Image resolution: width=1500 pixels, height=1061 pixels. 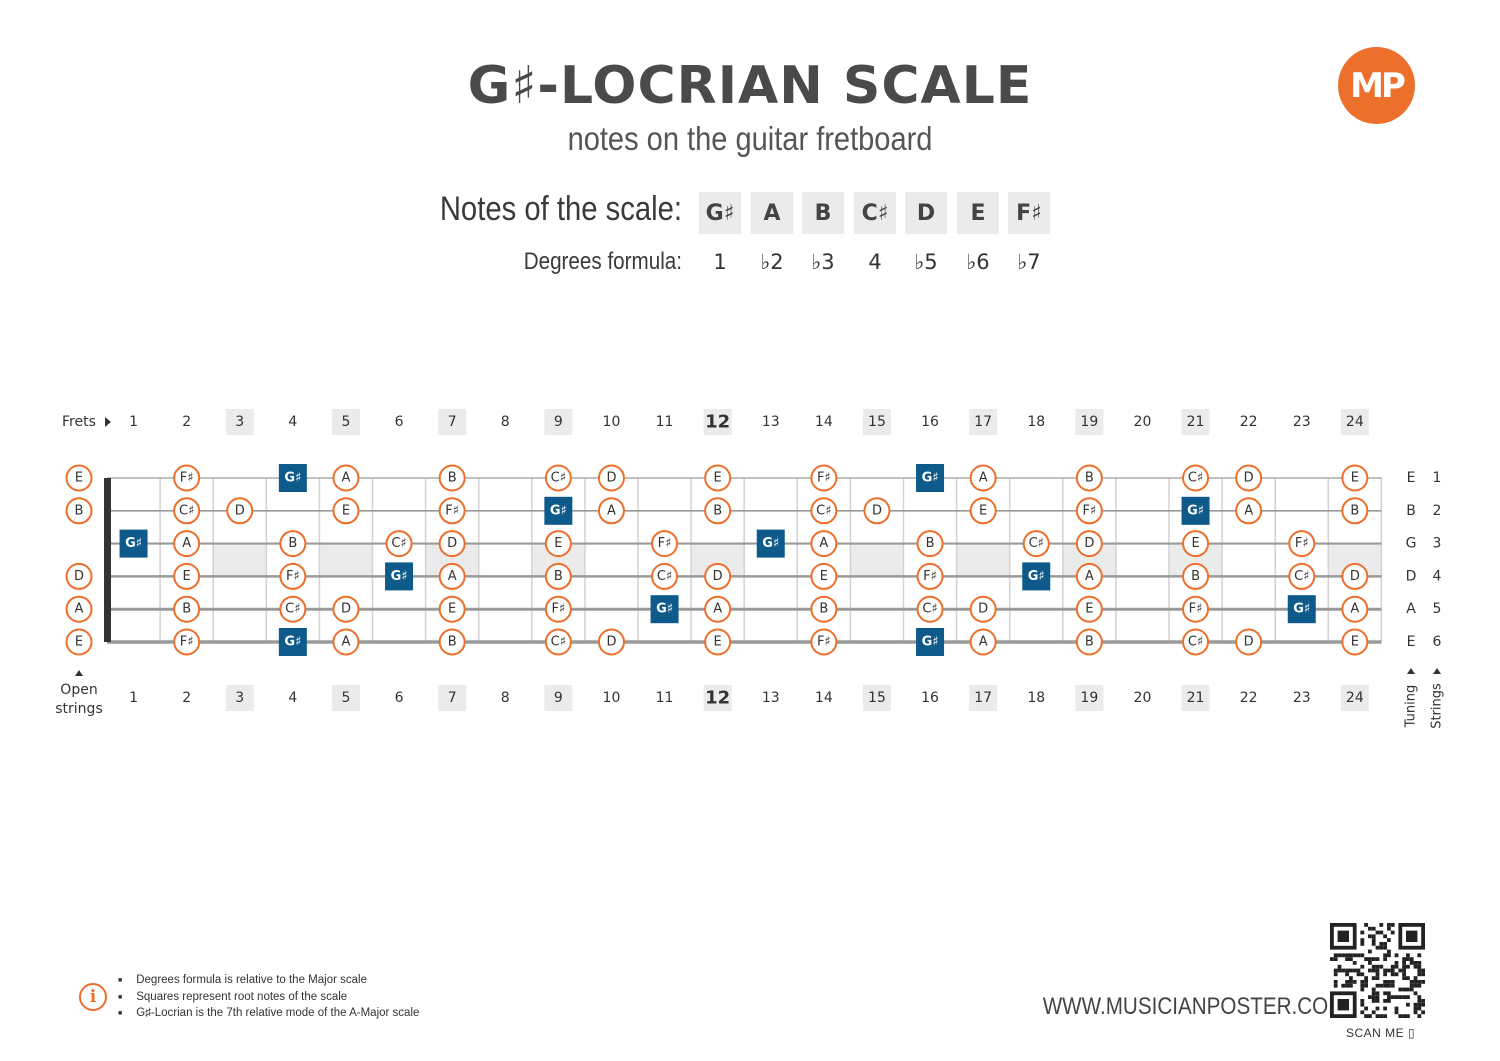 What do you see at coordinates (1411, 642) in the screenshot?
I see `string-tuning: E` at bounding box center [1411, 642].